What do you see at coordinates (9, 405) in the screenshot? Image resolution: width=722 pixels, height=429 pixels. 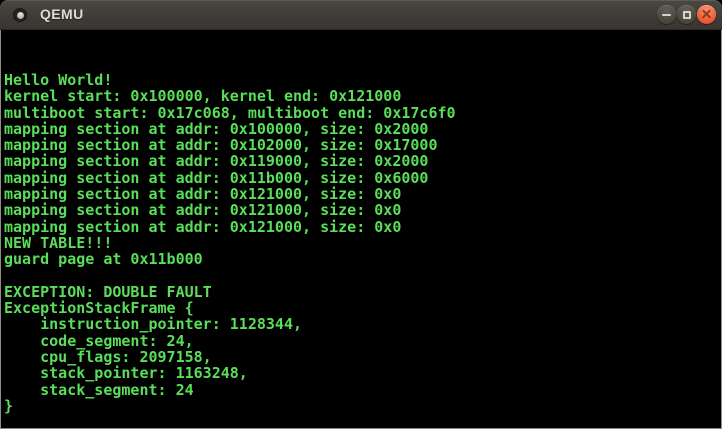 I see `terminal-line: }` at bounding box center [9, 405].